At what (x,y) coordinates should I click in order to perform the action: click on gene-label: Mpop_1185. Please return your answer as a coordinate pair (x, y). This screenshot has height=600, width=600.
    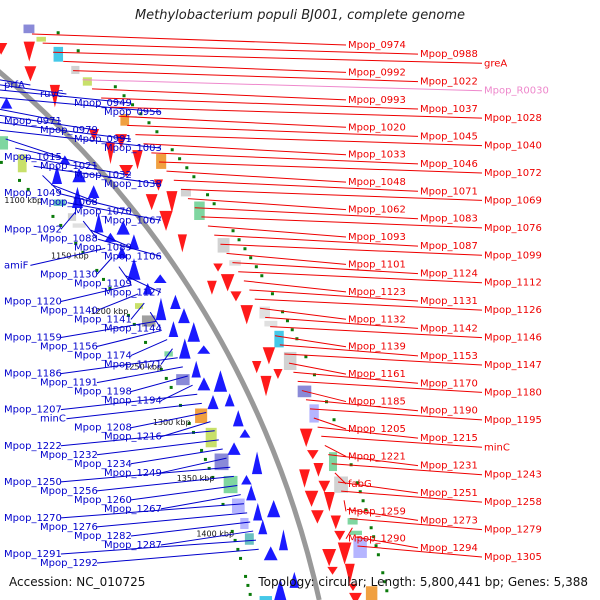
    Looking at the image, I should click on (377, 402).